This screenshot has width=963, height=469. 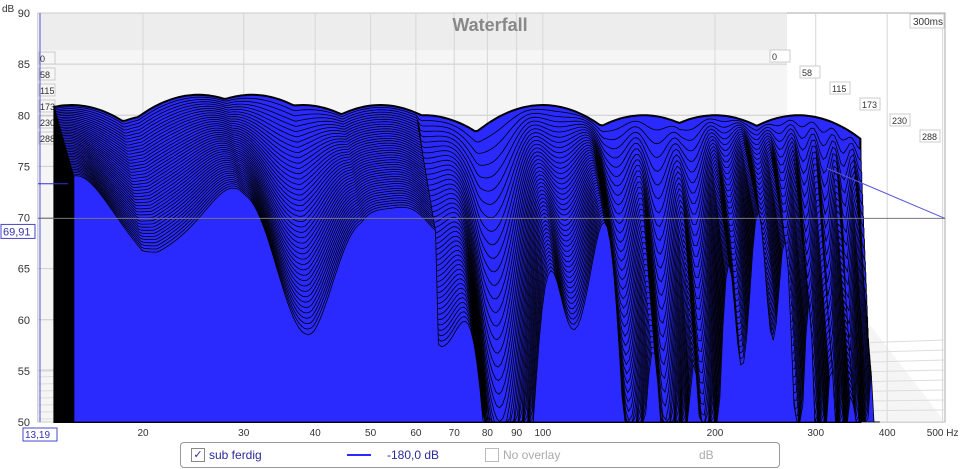 What do you see at coordinates (886, 193) in the screenshot?
I see `cursor-trace-right` at bounding box center [886, 193].